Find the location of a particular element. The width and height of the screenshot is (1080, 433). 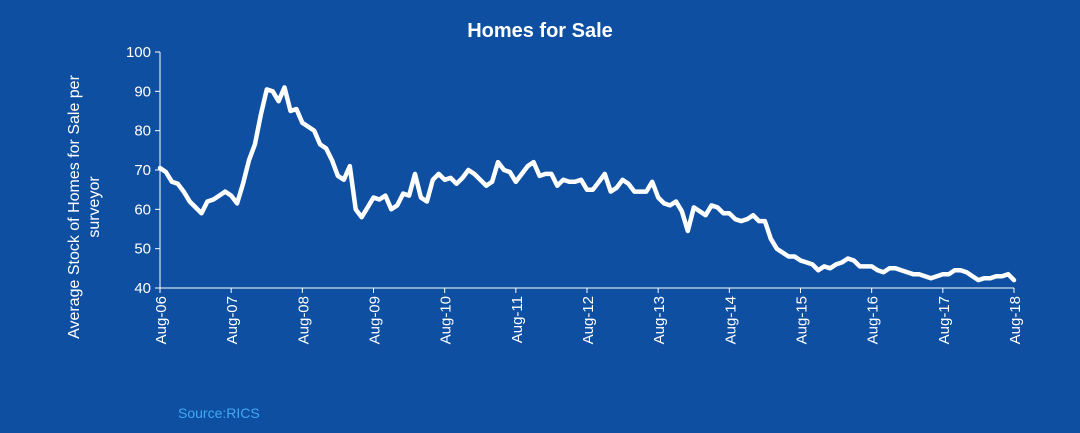

x-tick-label: Aug-08 is located at coordinates (303, 320).